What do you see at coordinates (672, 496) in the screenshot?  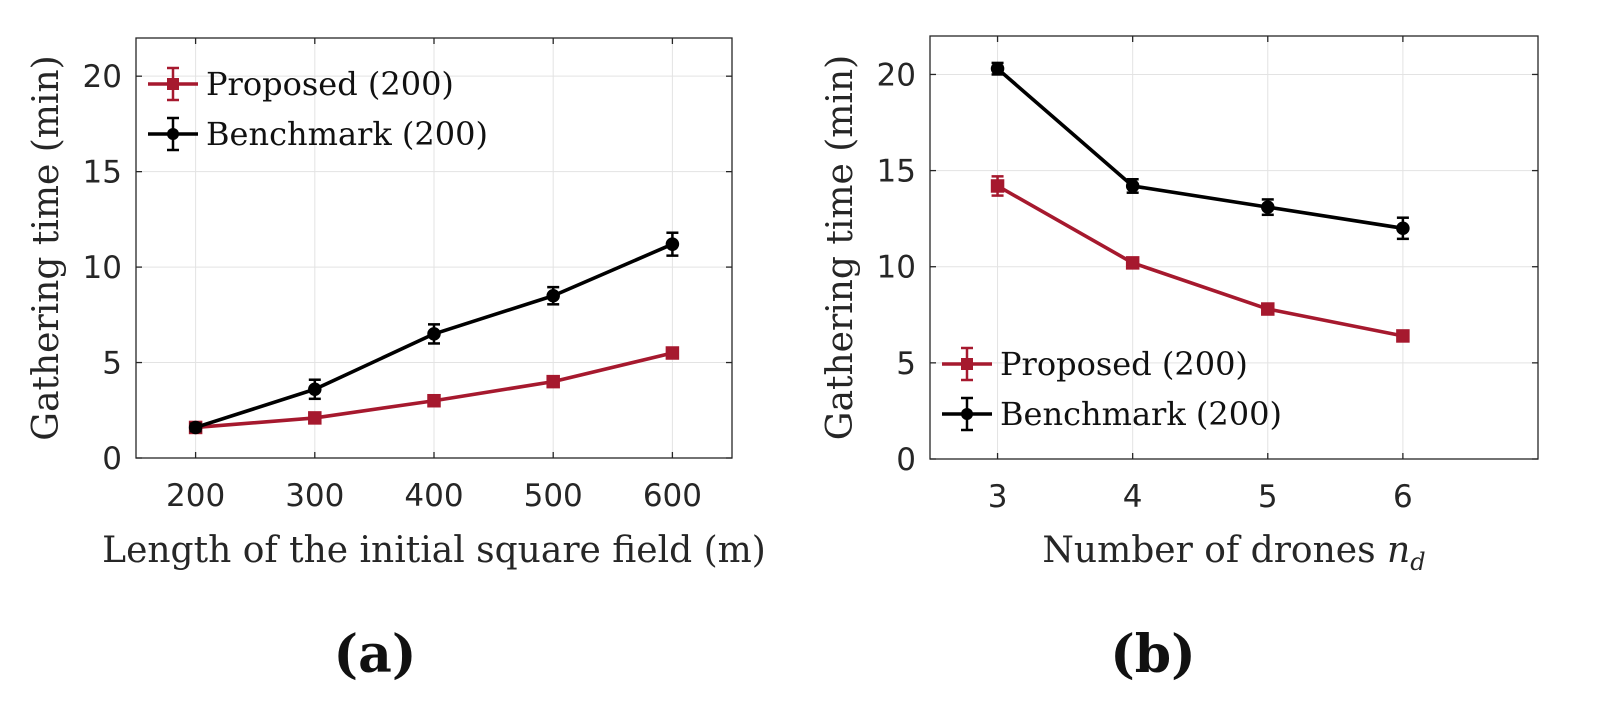 I see `x-tick-label: 600` at bounding box center [672, 496].